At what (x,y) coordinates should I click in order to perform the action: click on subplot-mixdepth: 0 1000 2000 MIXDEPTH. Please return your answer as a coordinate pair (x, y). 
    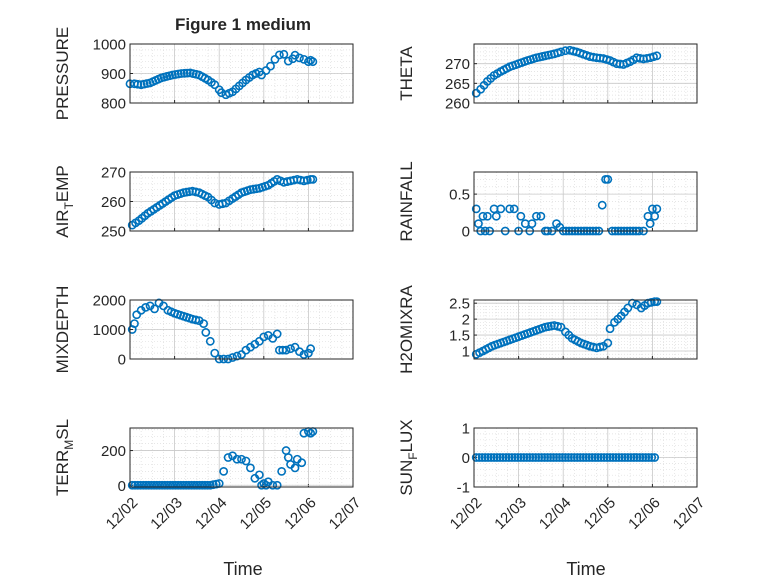
    Looking at the image, I should click on (203, 330).